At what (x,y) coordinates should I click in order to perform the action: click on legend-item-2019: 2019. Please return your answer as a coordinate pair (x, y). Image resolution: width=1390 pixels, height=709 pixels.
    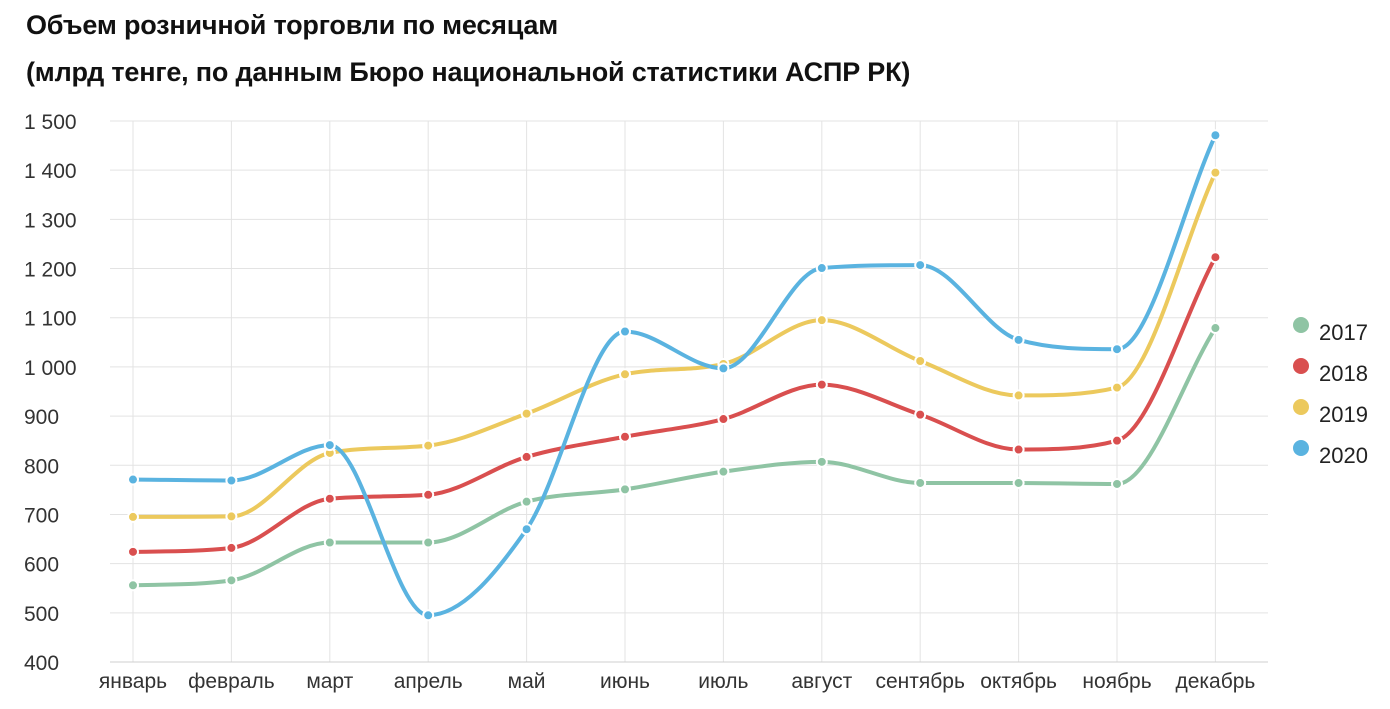
    Looking at the image, I should click on (1330, 413).